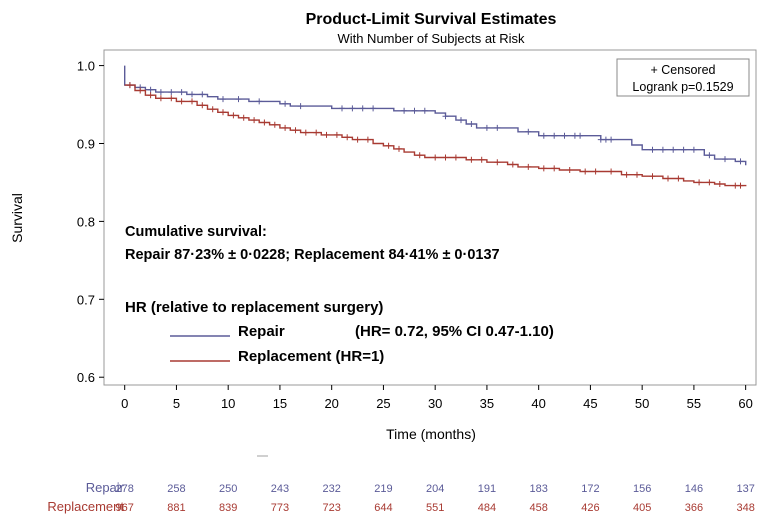  I want to click on risk-value: 458, so click(538, 508).